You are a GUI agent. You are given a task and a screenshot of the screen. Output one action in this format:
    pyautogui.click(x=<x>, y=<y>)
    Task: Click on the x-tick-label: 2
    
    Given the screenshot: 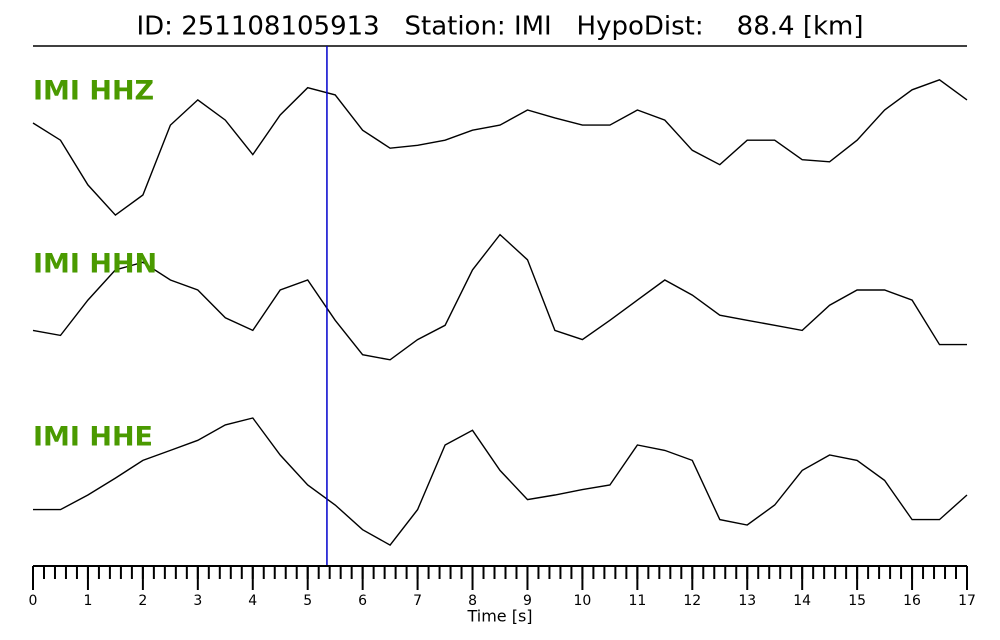 What is the action you would take?
    pyautogui.click(x=142, y=601)
    